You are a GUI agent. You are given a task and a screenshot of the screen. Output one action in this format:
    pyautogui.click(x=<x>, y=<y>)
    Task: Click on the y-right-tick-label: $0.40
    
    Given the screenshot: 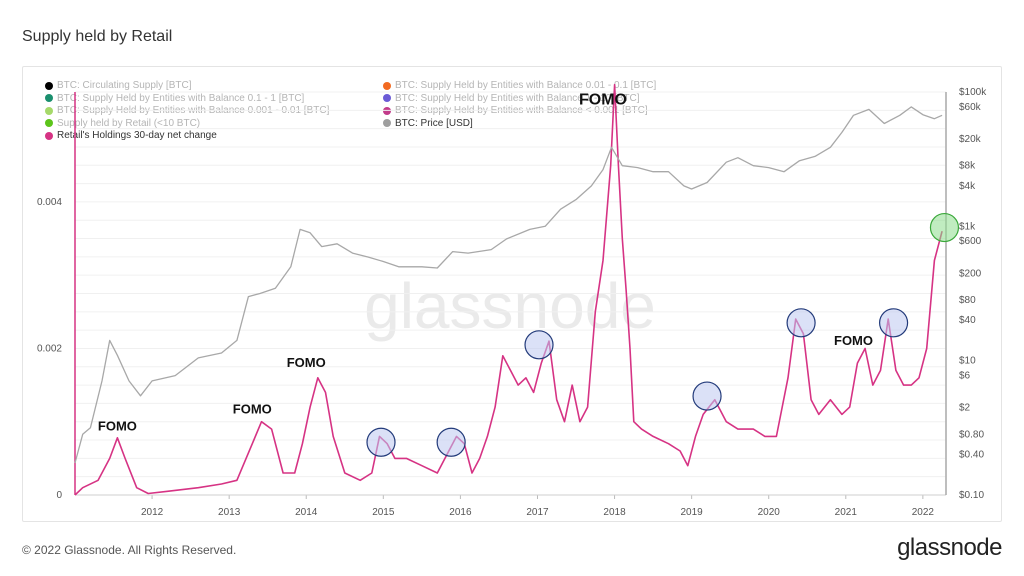 What is the action you would take?
    pyautogui.click(x=971, y=455)
    